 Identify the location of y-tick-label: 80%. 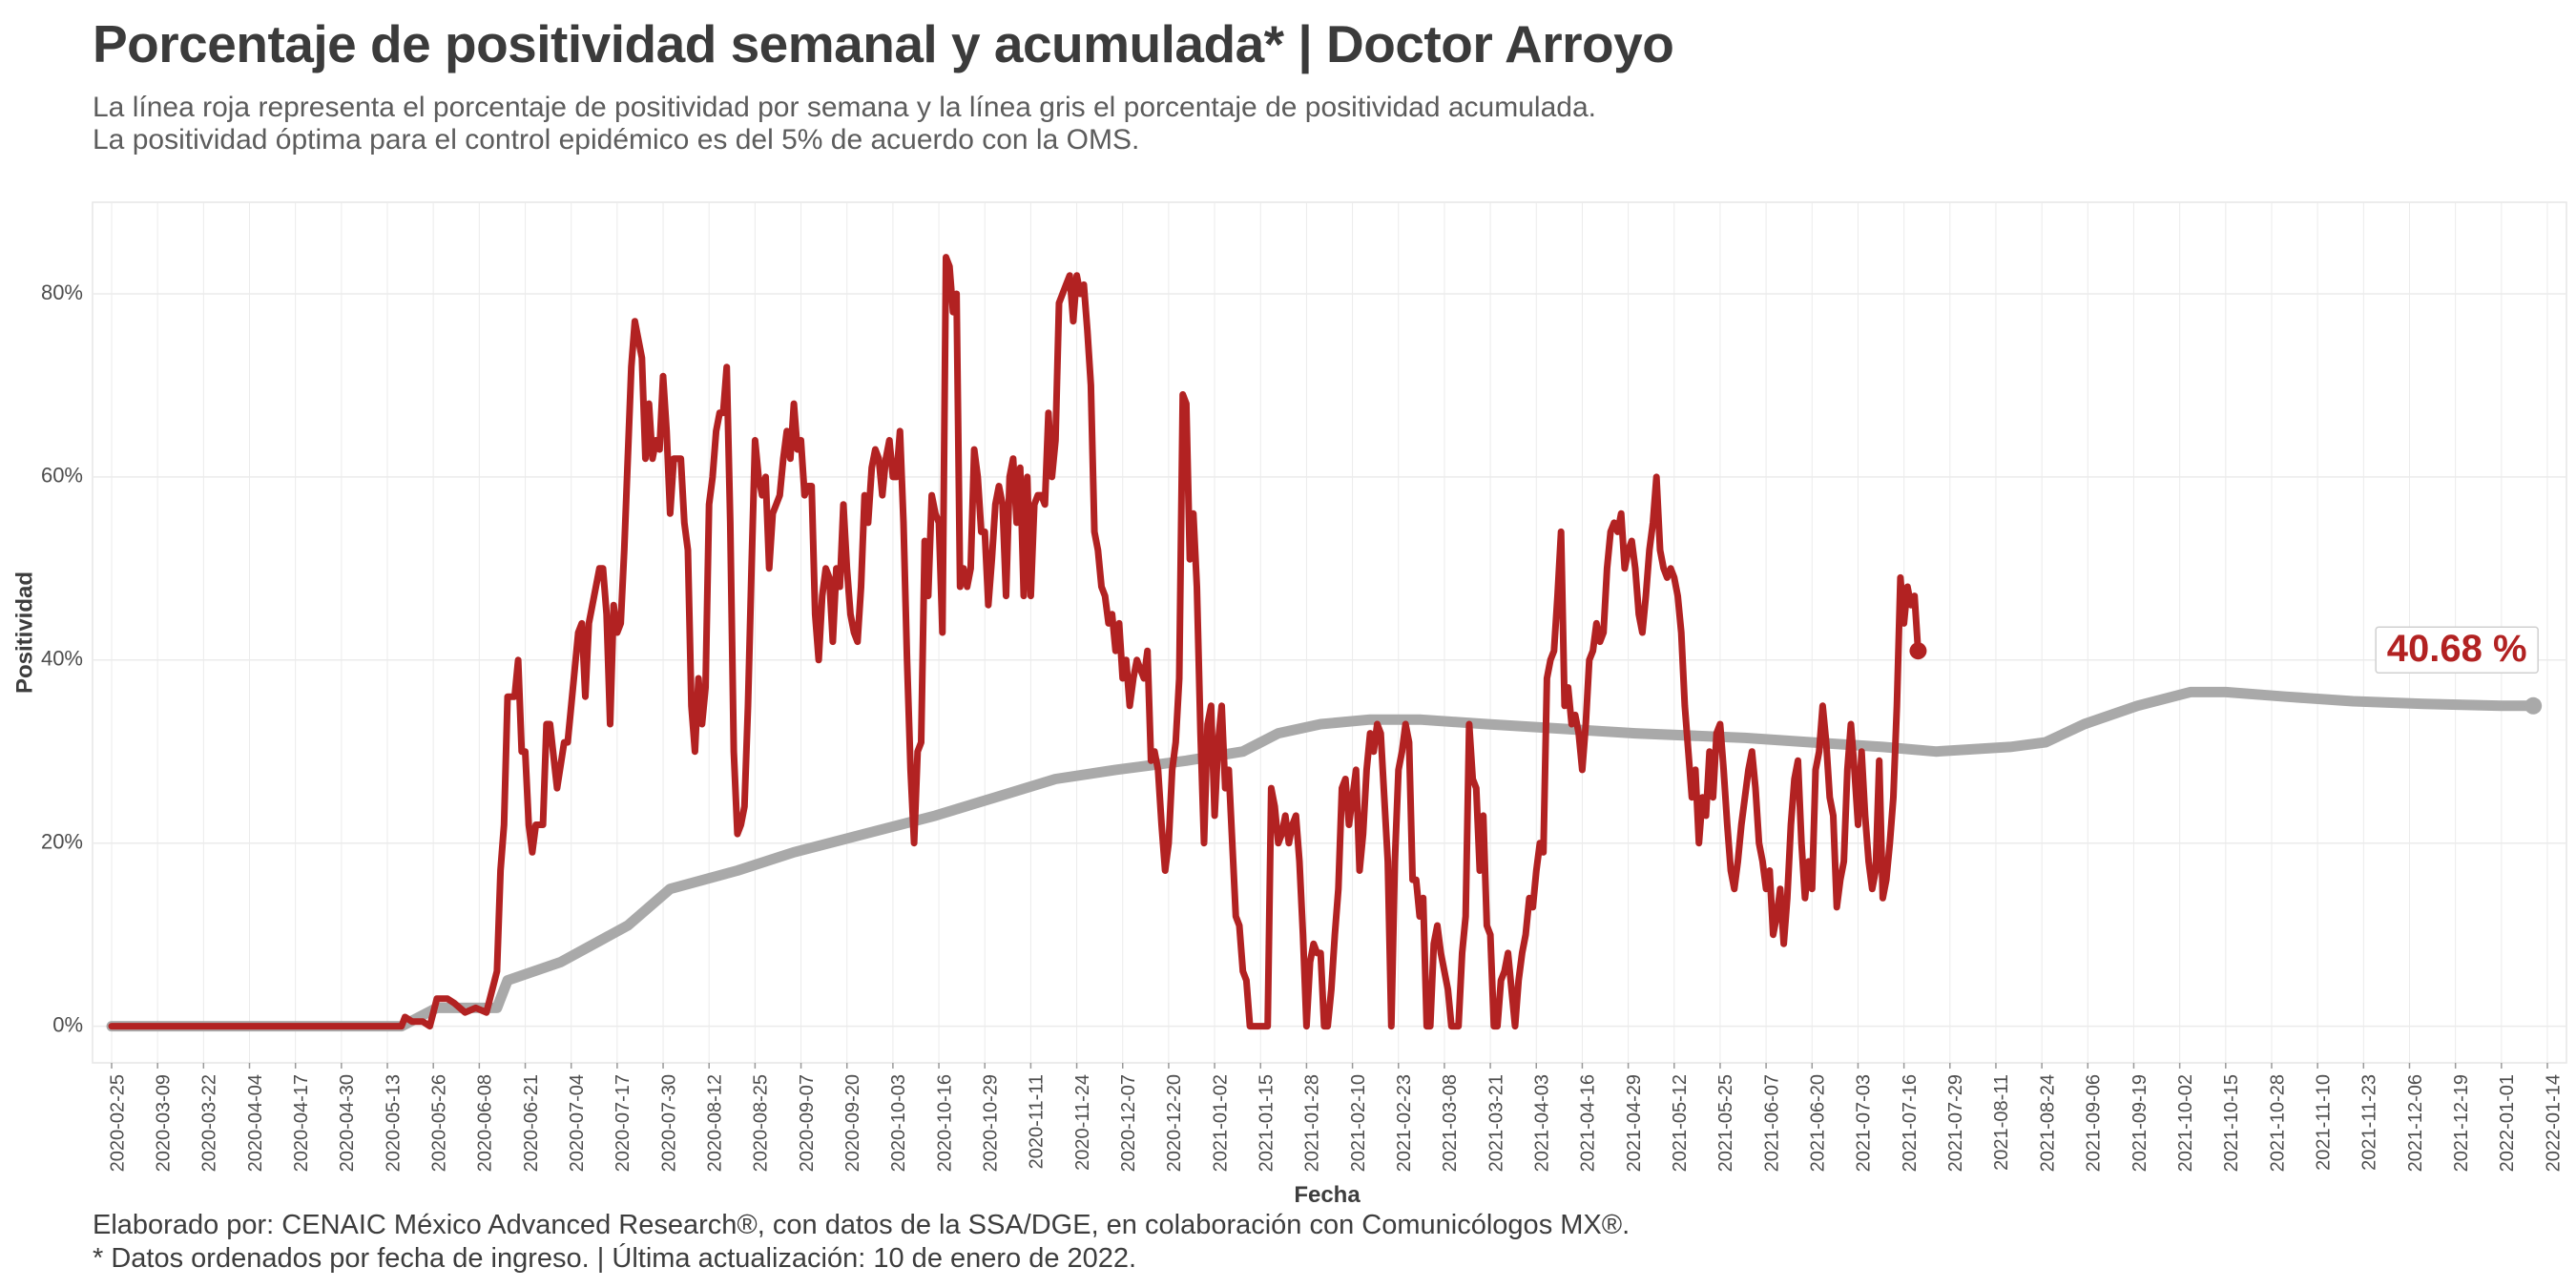
(62, 292).